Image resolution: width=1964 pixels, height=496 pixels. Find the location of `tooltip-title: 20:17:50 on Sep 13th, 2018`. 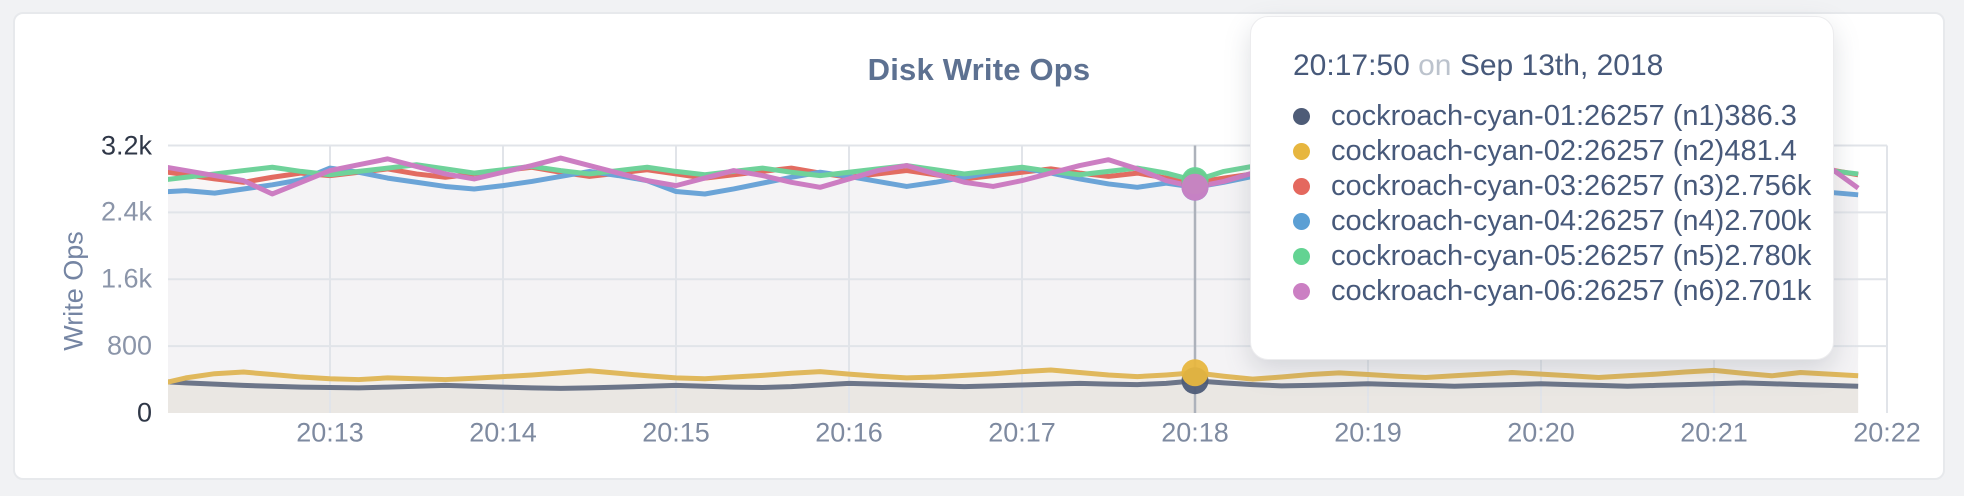

tooltip-title: 20:17:50 on Sep 13th, 2018 is located at coordinates (1540, 66).